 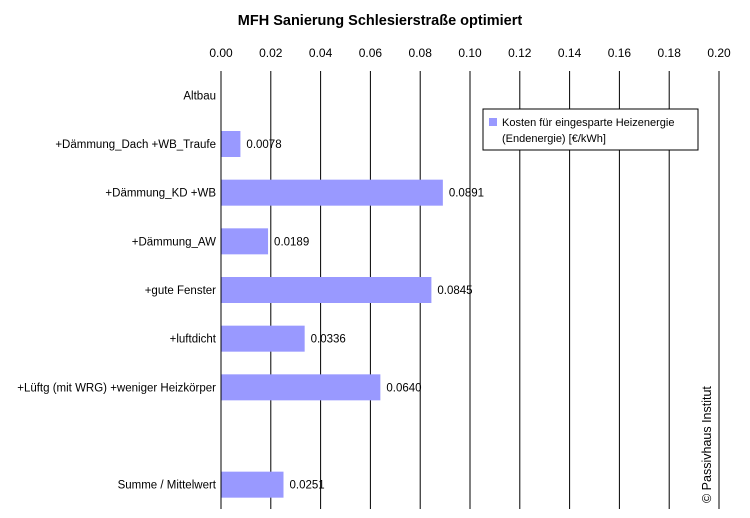 I want to click on data-label: 0.0845, so click(x=454, y=291).